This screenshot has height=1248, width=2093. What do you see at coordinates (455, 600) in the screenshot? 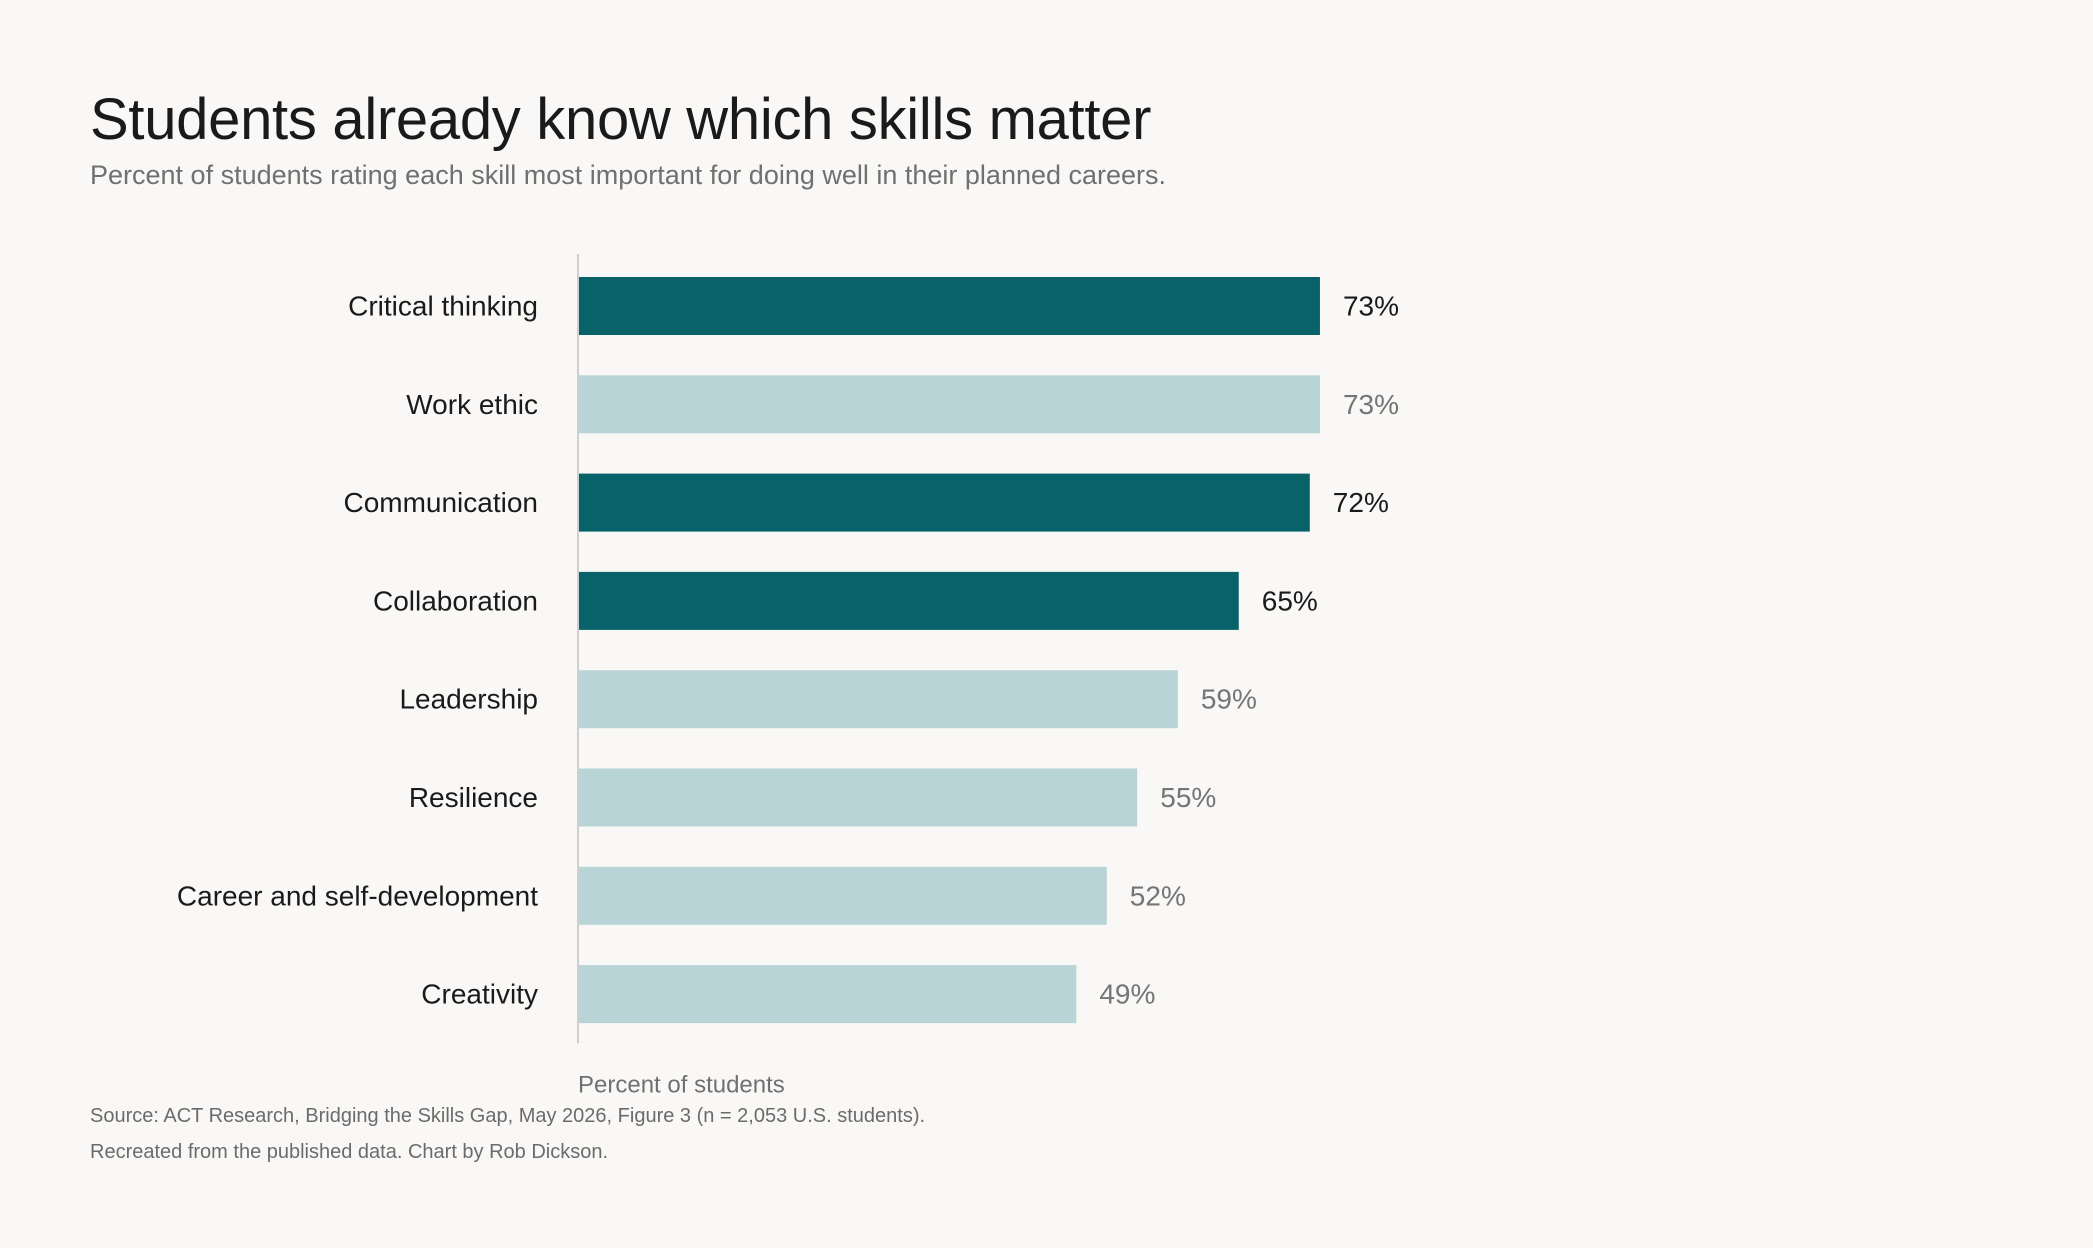
I see `category-label: Collaboration` at bounding box center [455, 600].